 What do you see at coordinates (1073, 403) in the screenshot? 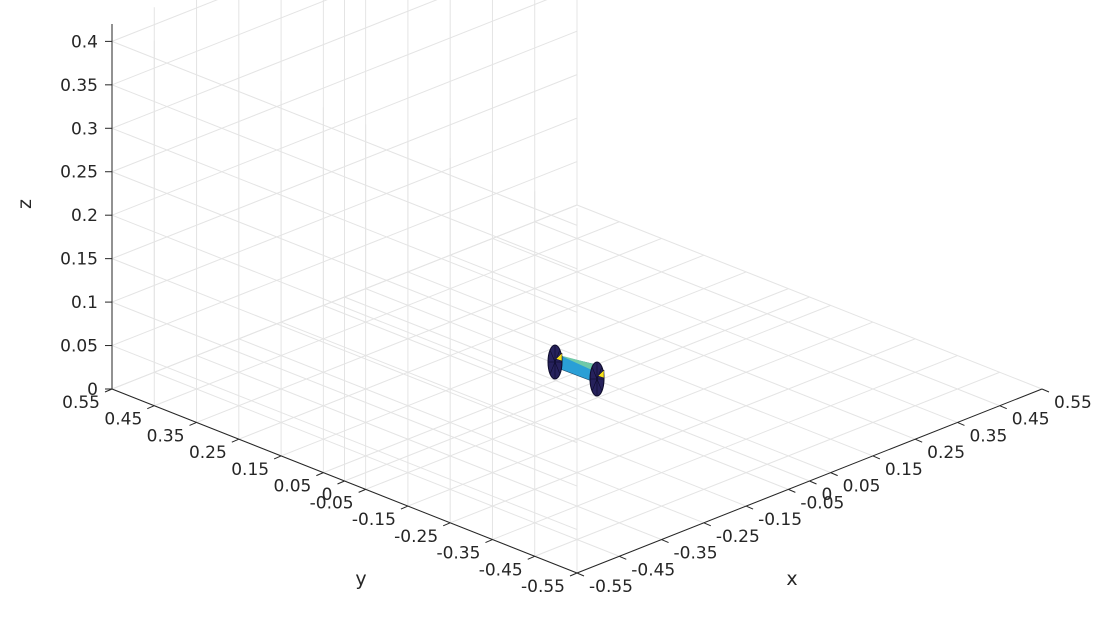
I see `x-tick-label: 0.55` at bounding box center [1073, 403].